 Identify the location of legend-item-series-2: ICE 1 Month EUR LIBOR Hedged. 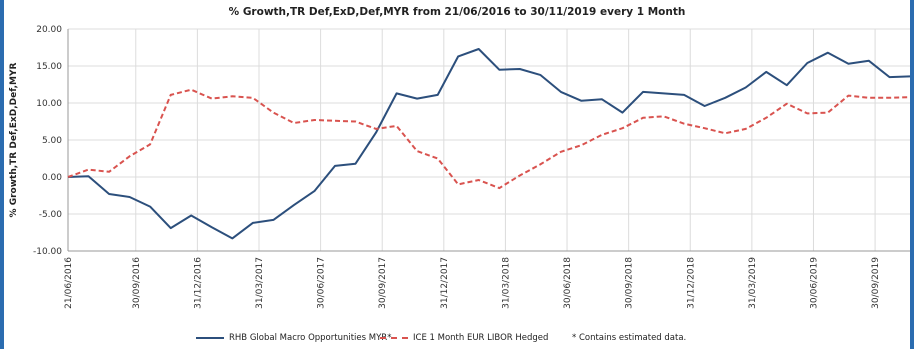
(464, 338).